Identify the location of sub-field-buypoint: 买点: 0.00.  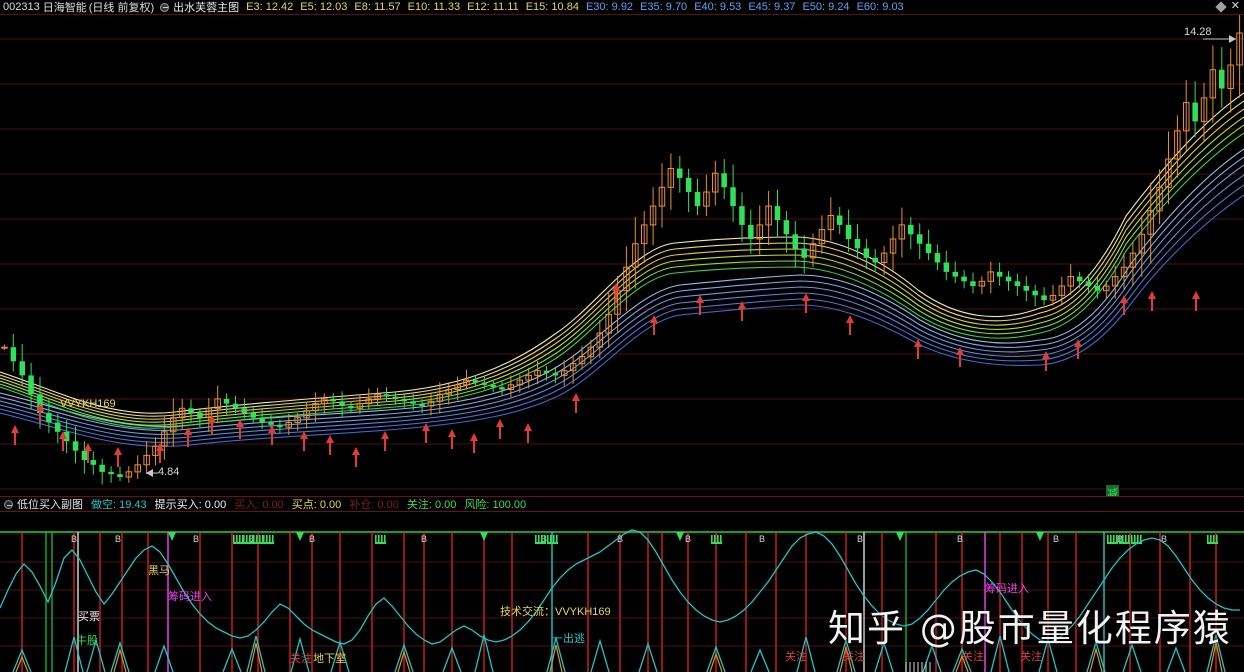
(316, 505).